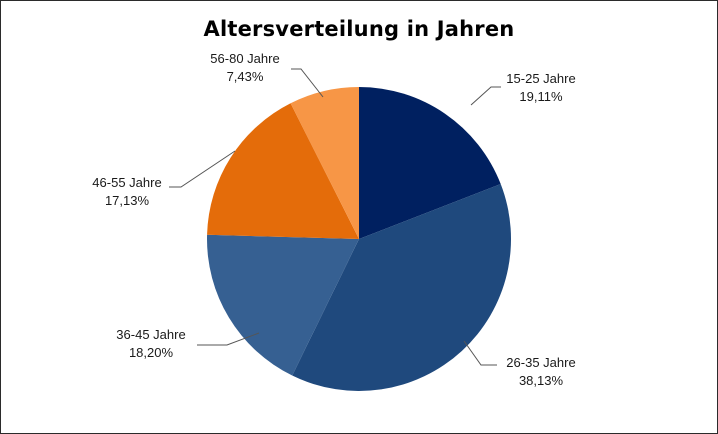 The height and width of the screenshot is (434, 718). Describe the element at coordinates (359, 29) in the screenshot. I see `chart-title: Altersverteilung in Jahren` at that location.